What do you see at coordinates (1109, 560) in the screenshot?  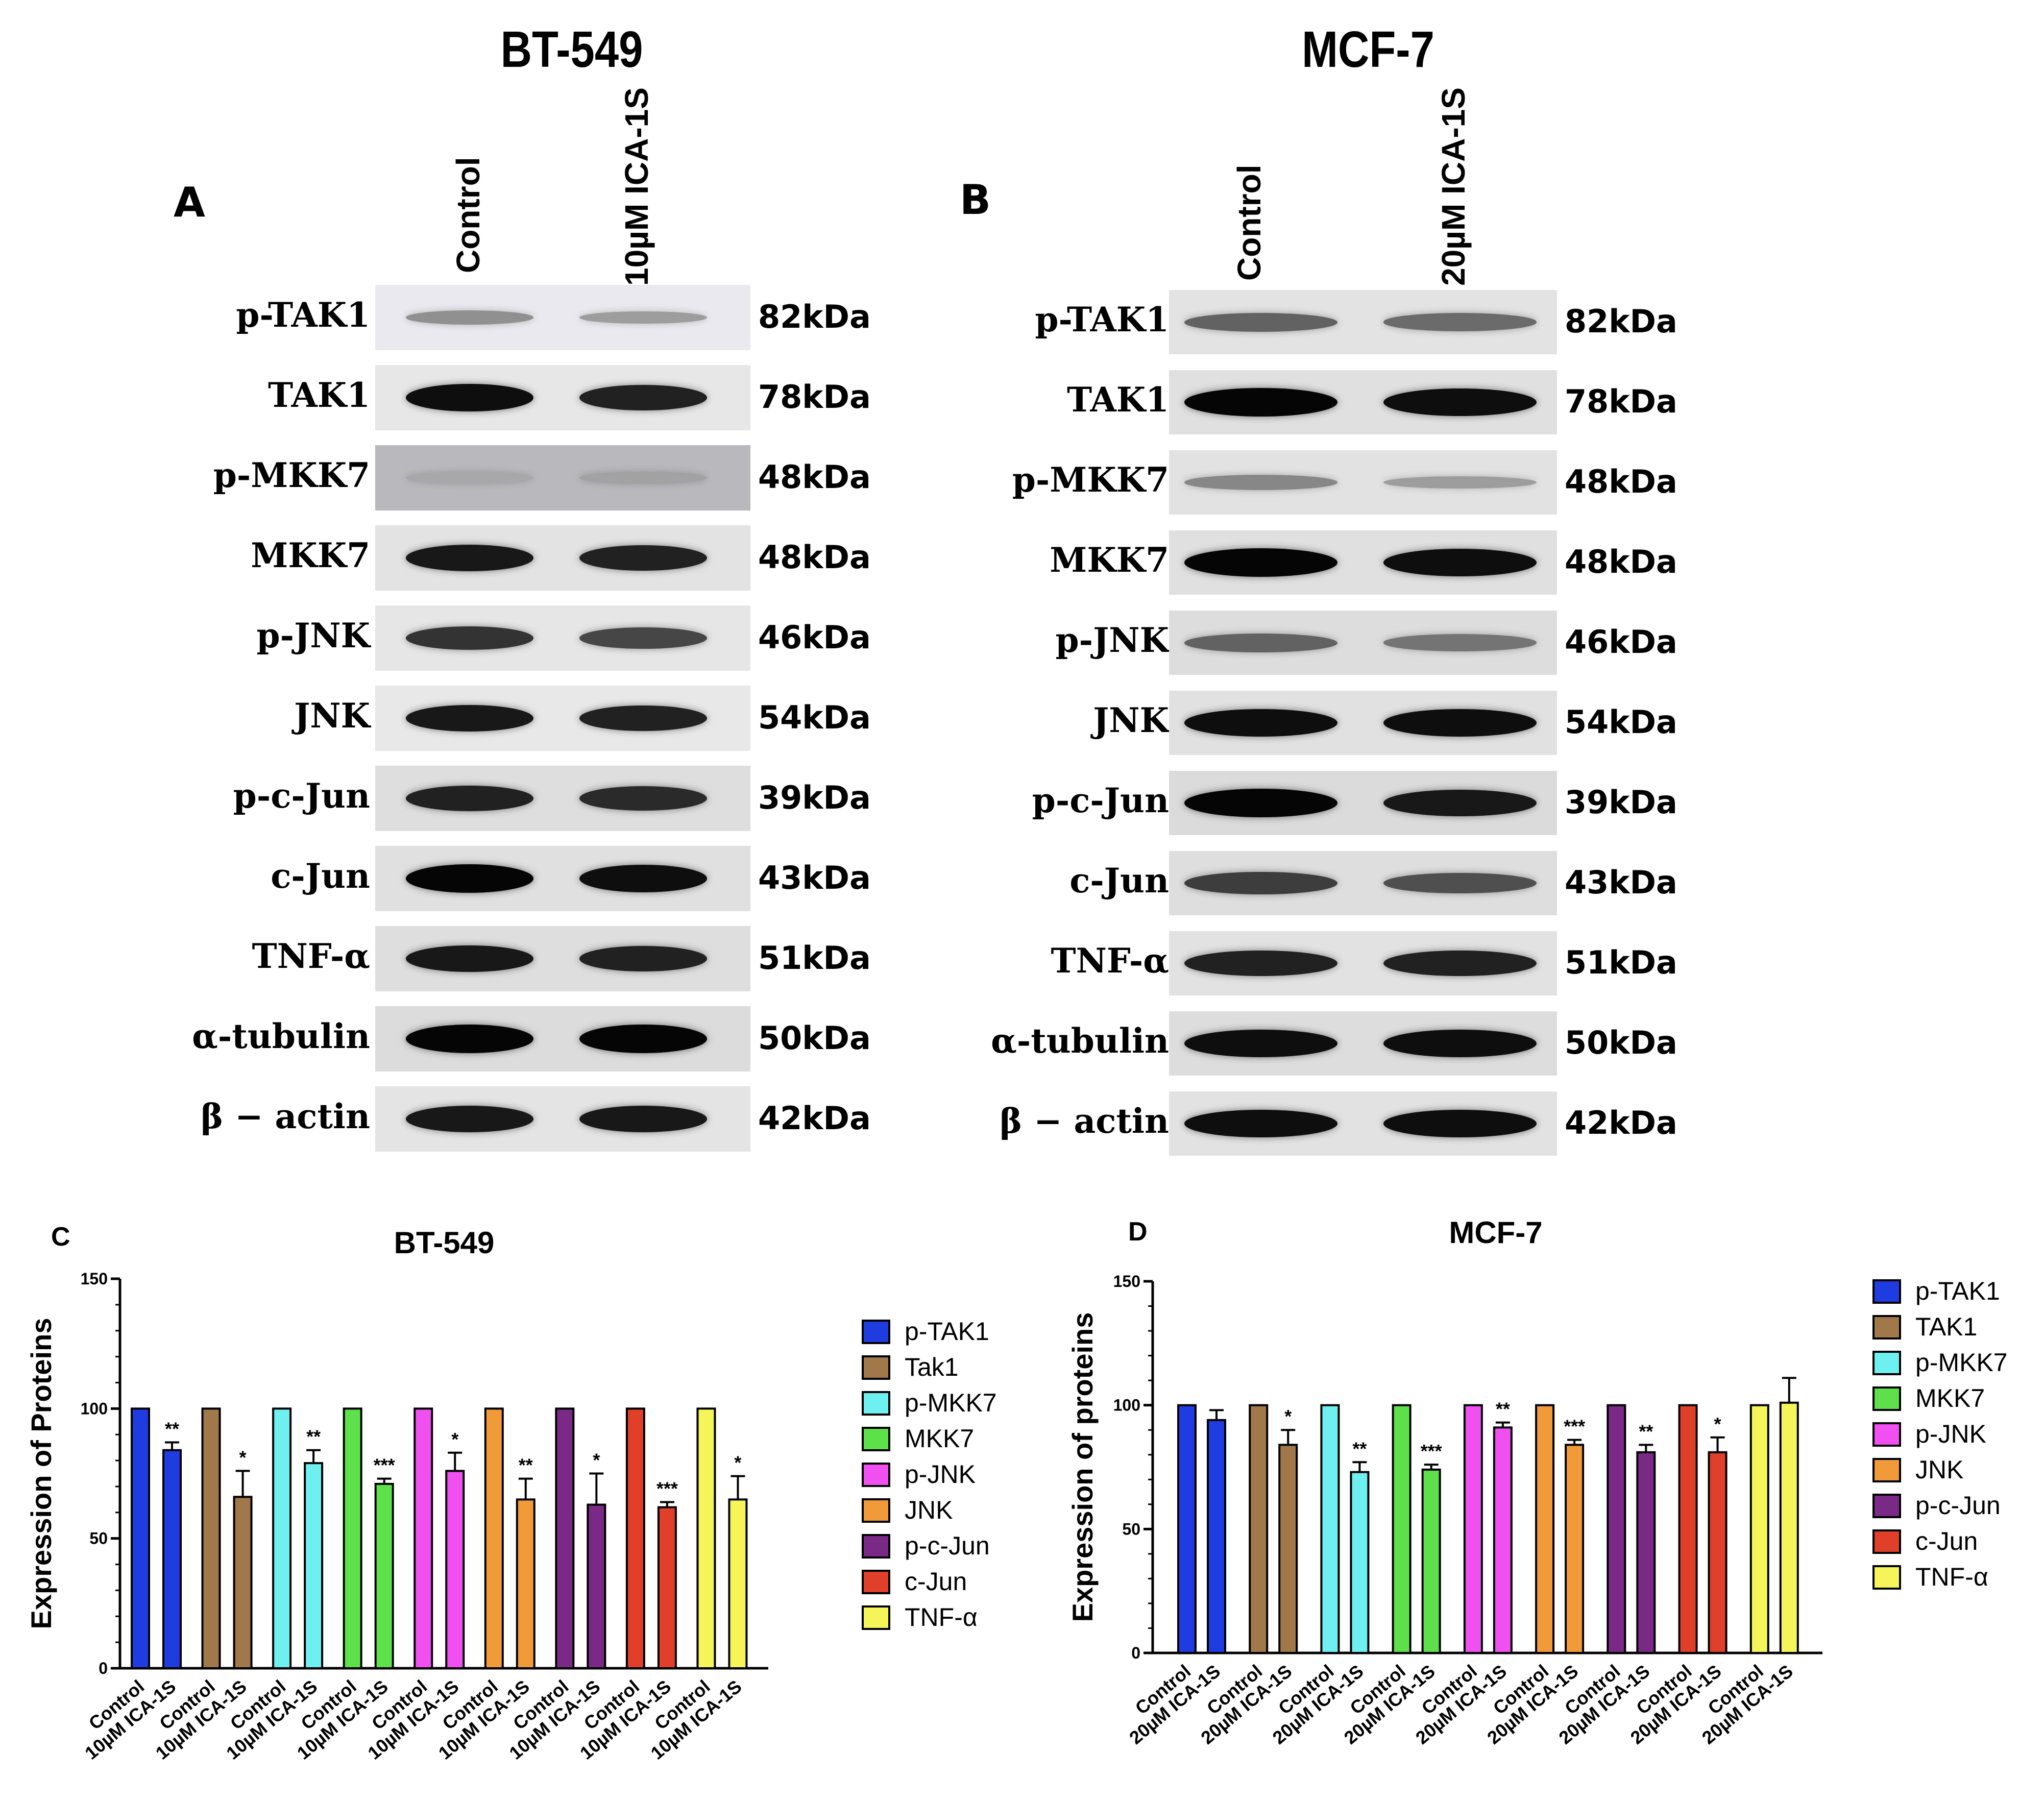 I see `blot-label: MKK7` at bounding box center [1109, 560].